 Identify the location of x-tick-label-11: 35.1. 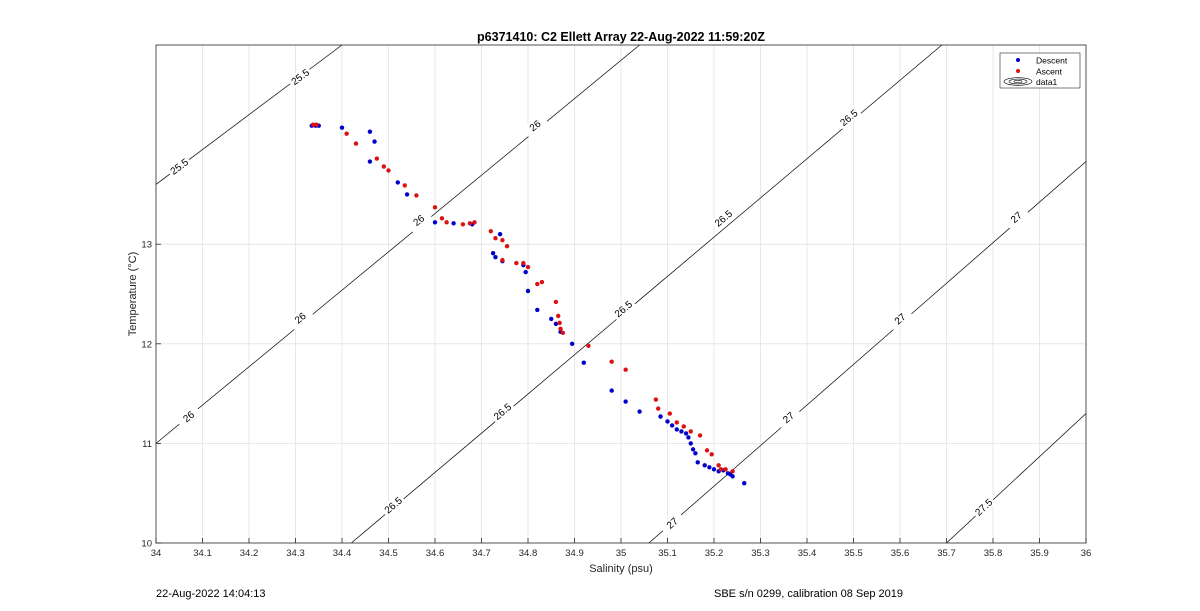
(667, 553).